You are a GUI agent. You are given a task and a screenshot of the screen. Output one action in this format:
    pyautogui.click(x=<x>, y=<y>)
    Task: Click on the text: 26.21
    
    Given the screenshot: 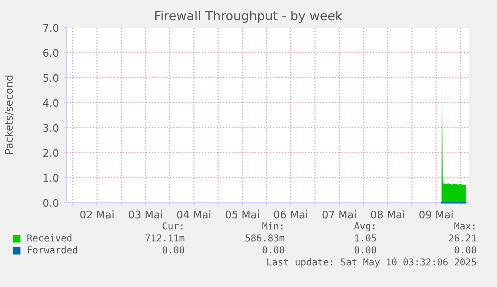 What is the action you would take?
    pyautogui.click(x=462, y=238)
    